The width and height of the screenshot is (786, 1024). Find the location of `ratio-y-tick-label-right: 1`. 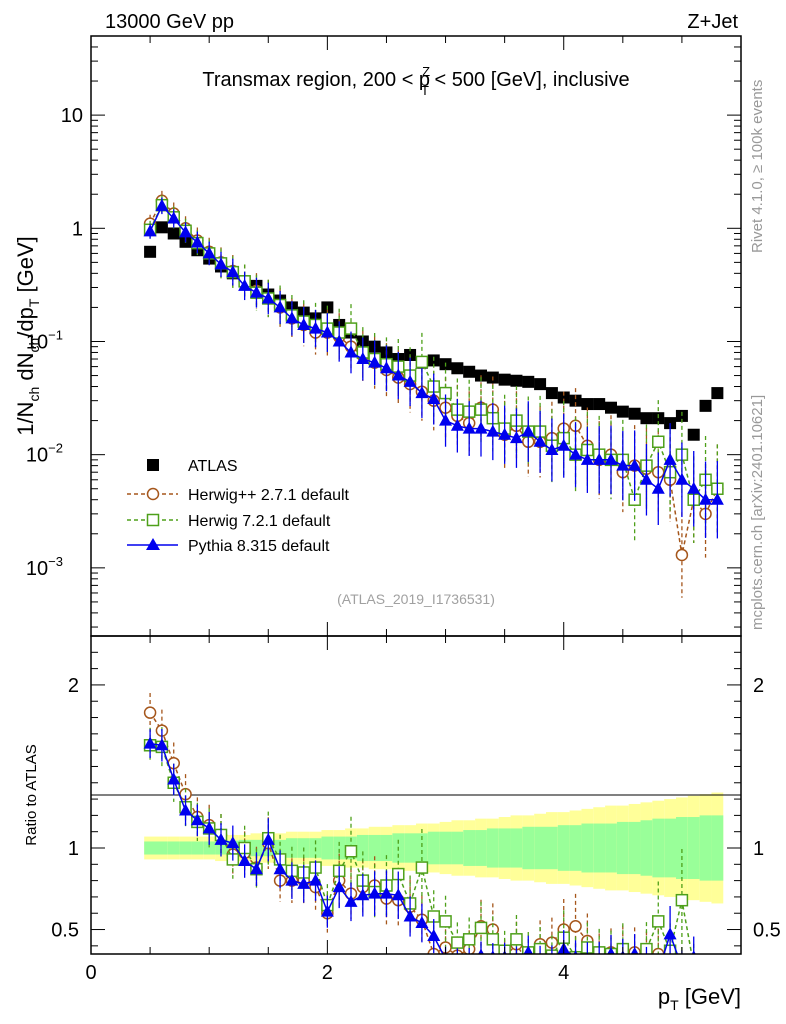

ratio-y-tick-label-right: 1 is located at coordinates (758, 849).